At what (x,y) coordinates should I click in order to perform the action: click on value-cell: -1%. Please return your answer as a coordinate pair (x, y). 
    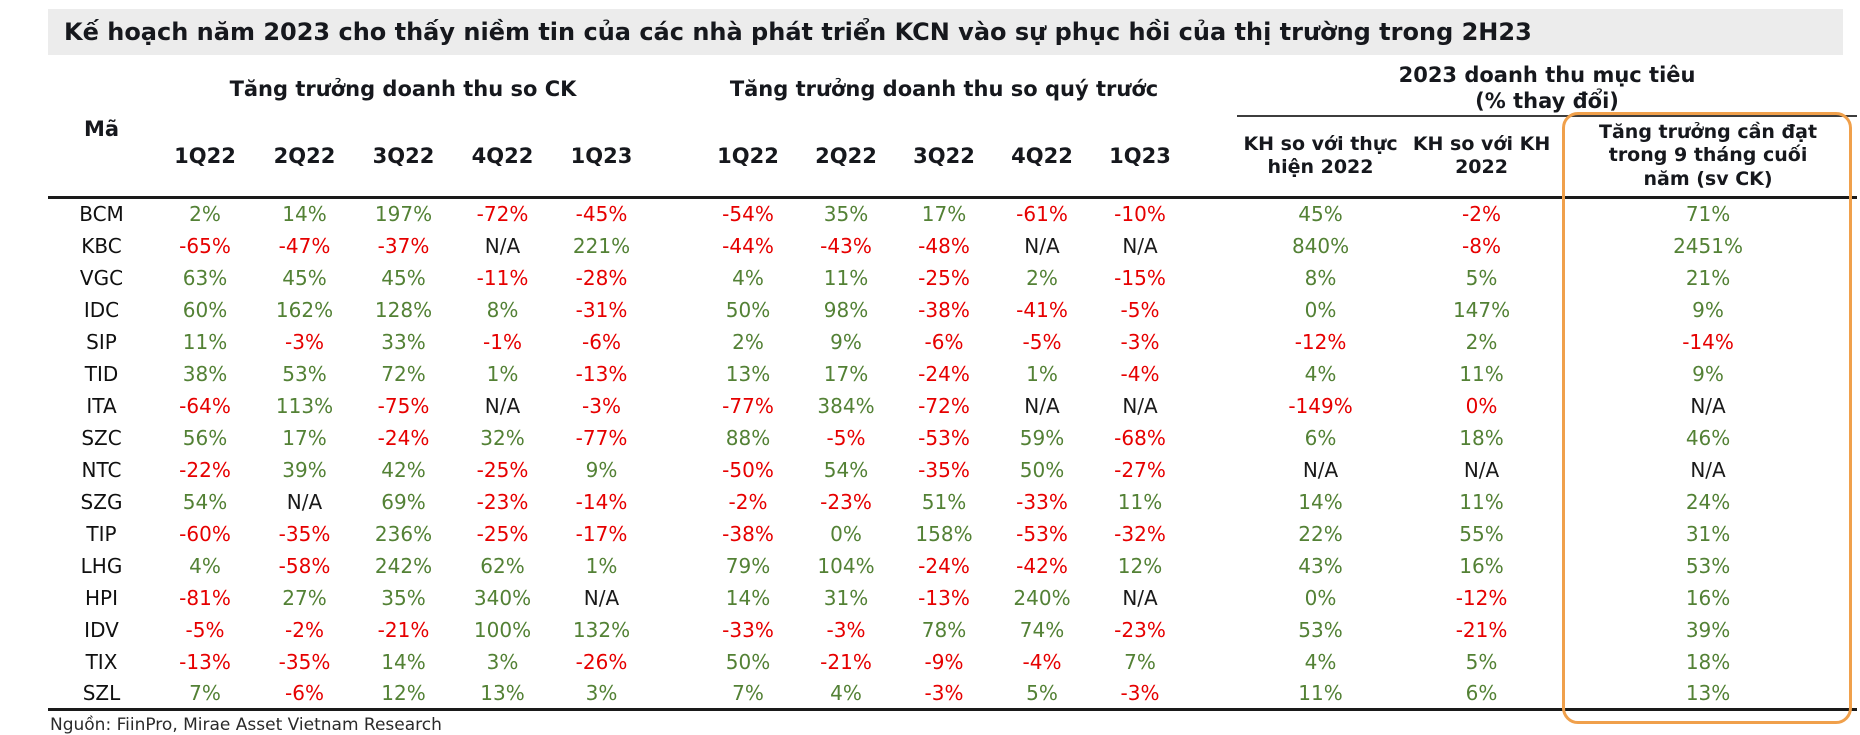
    Looking at the image, I should click on (502, 341).